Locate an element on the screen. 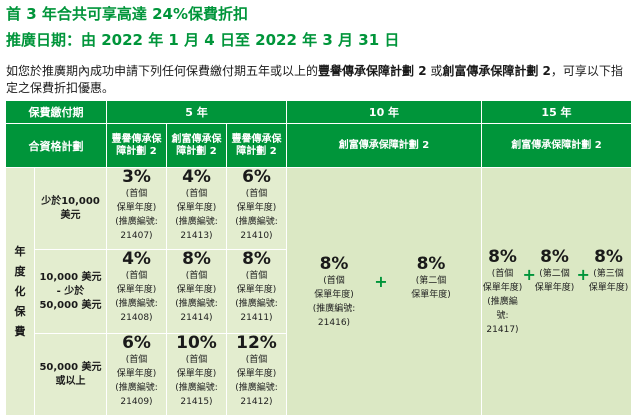 This screenshot has height=418, width=633. plan-fy-5: 豐譽傳承保障計劃 2 is located at coordinates (136, 145).